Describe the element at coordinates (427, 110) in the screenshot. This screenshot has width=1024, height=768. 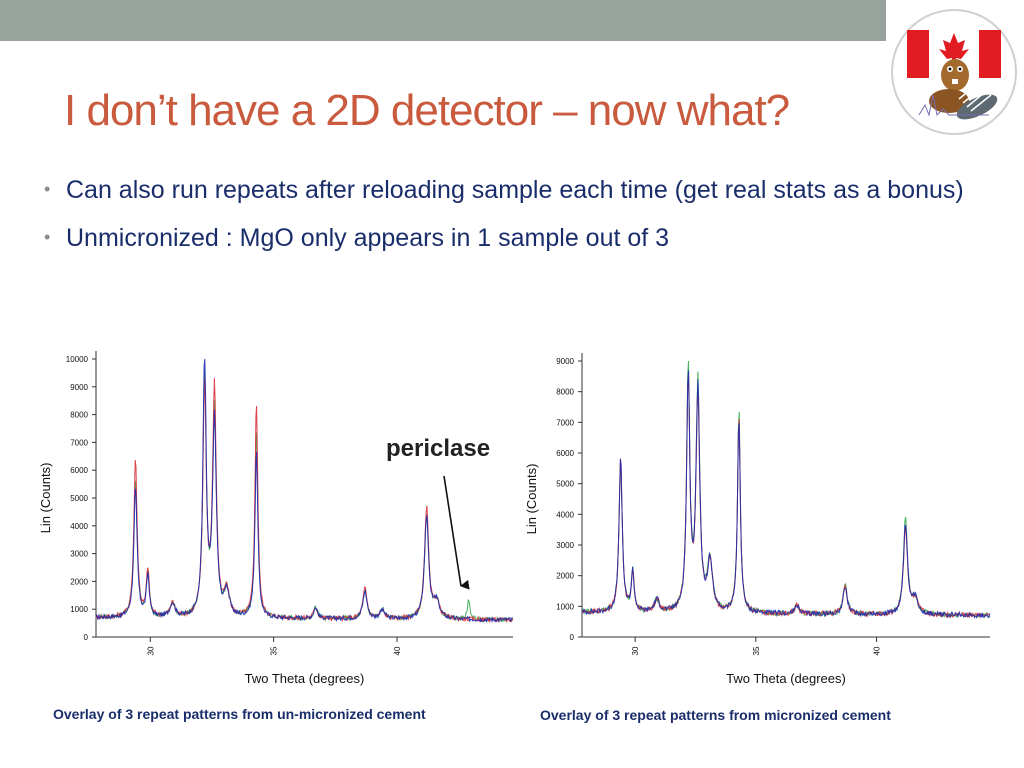
I see `slide-title: I don’t have a 2D detector – now what?` at that location.